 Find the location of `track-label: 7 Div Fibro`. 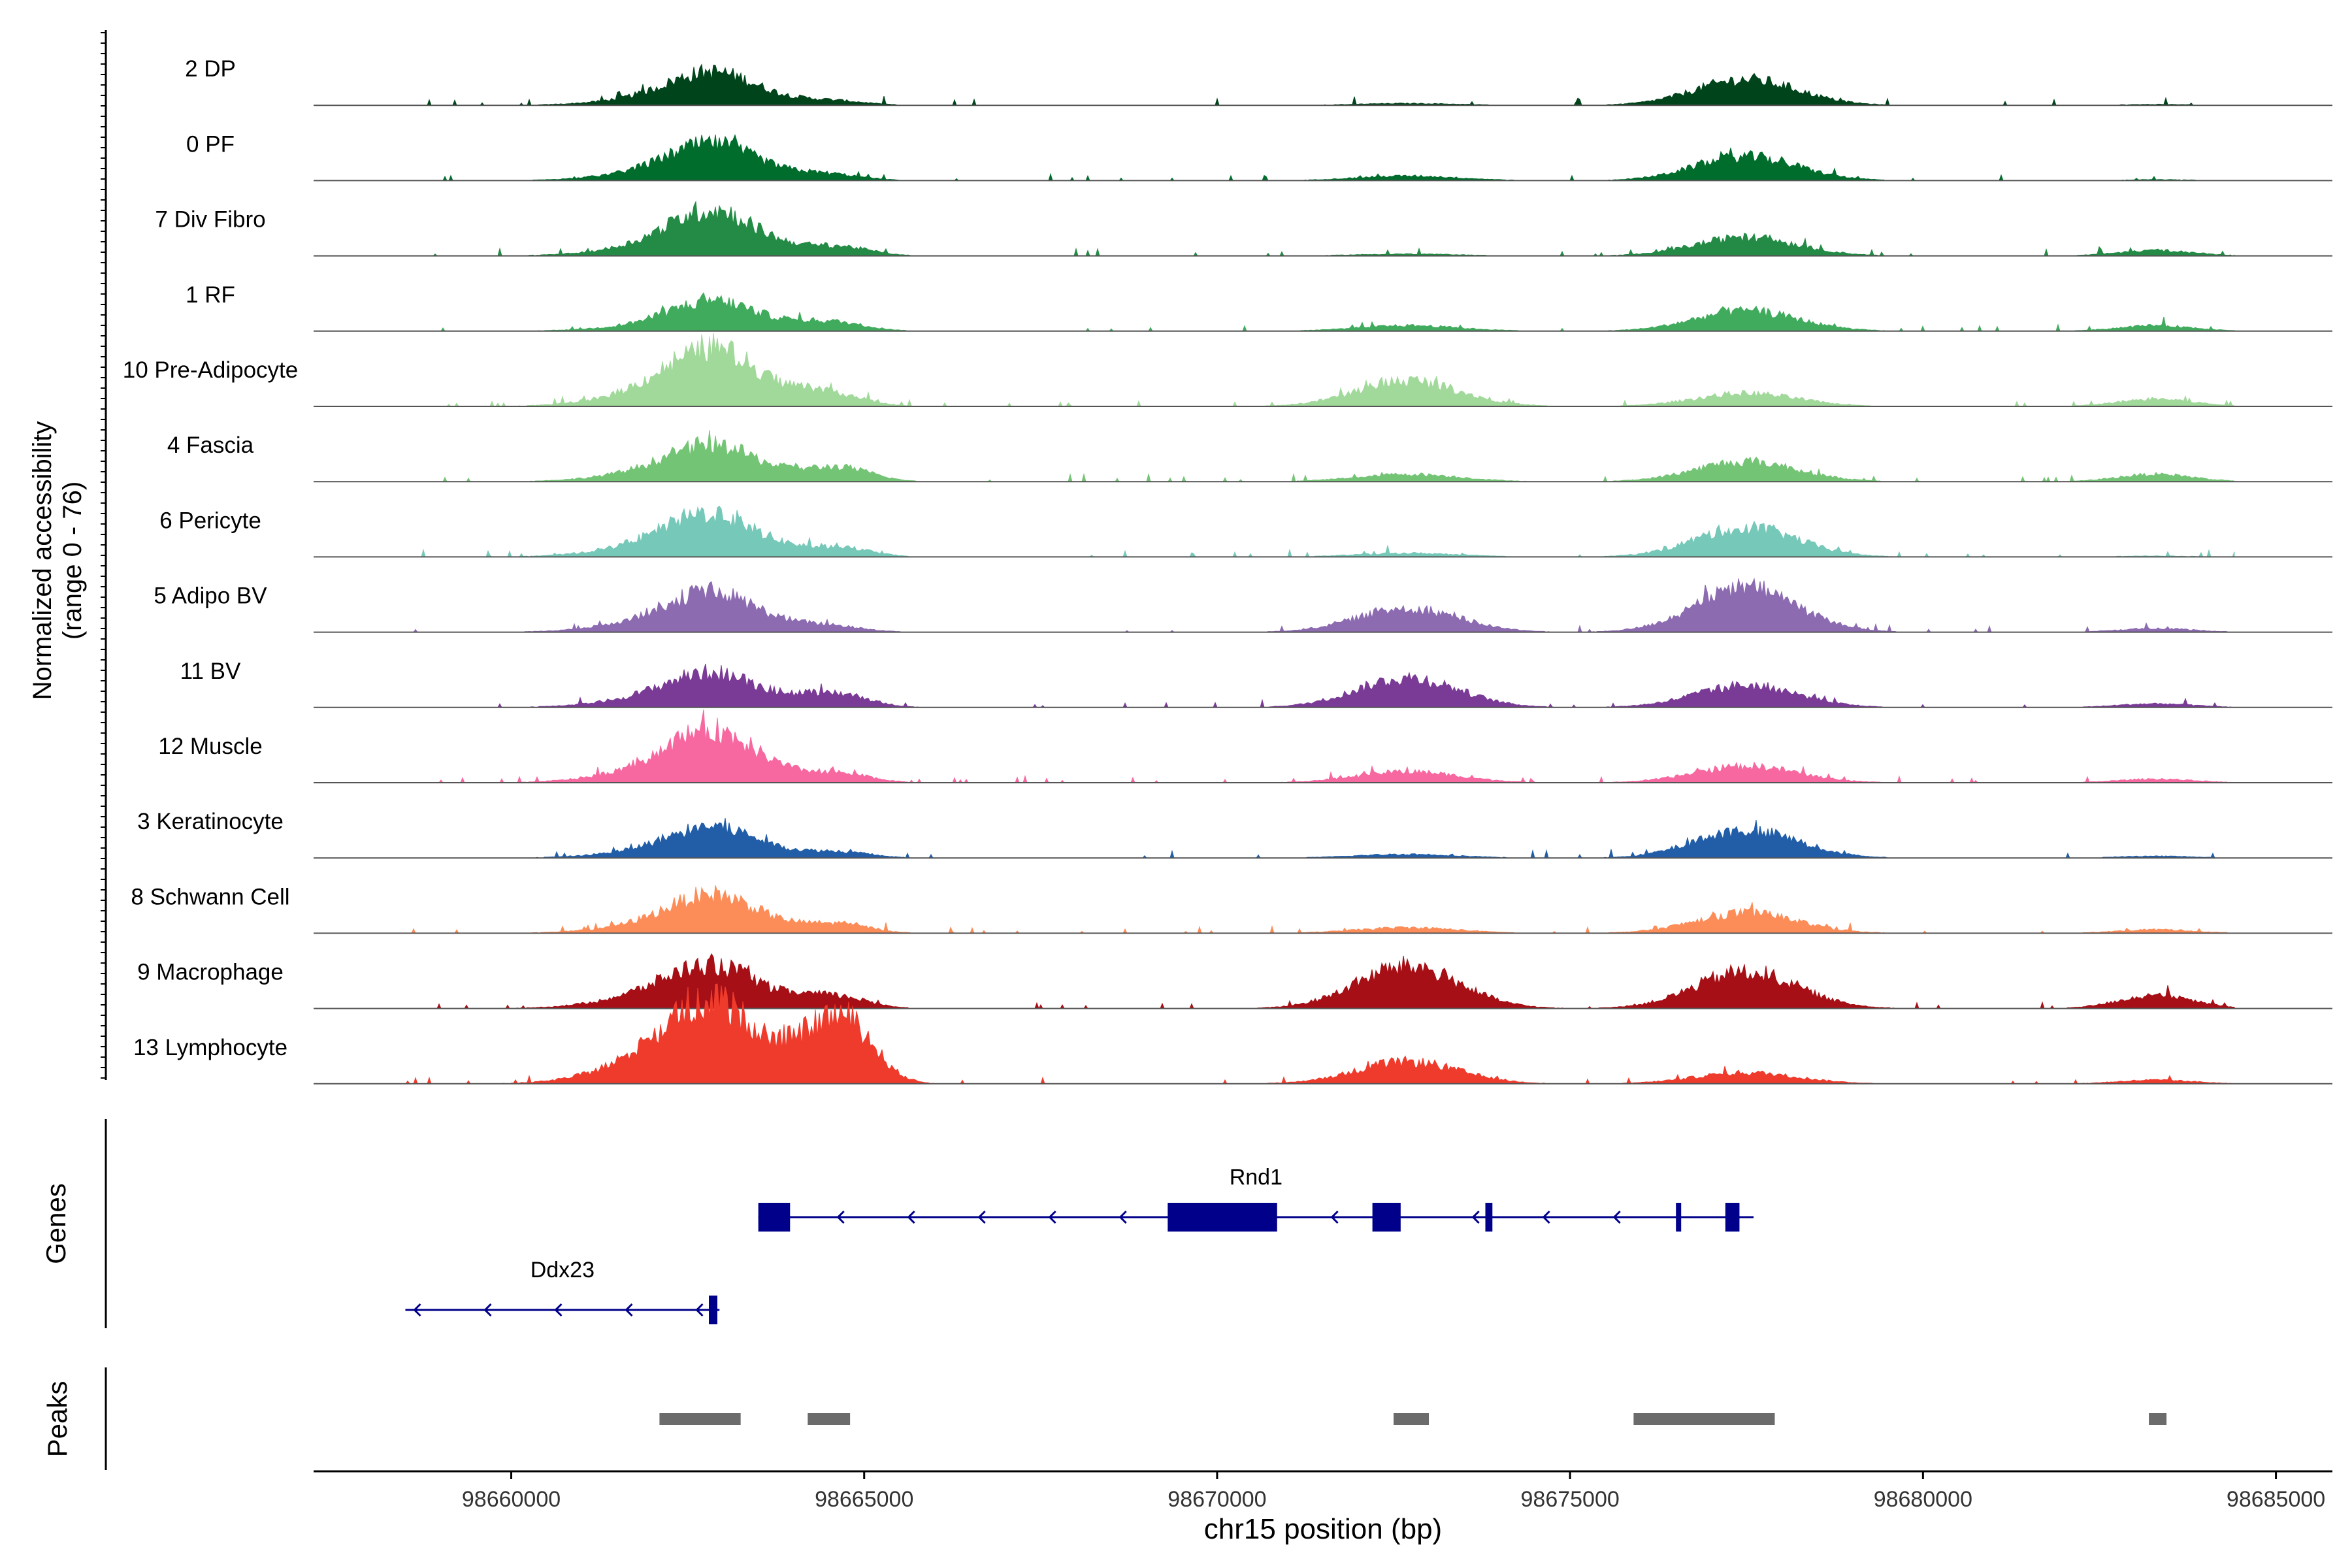

track-label: 7 Div Fibro is located at coordinates (210, 220).